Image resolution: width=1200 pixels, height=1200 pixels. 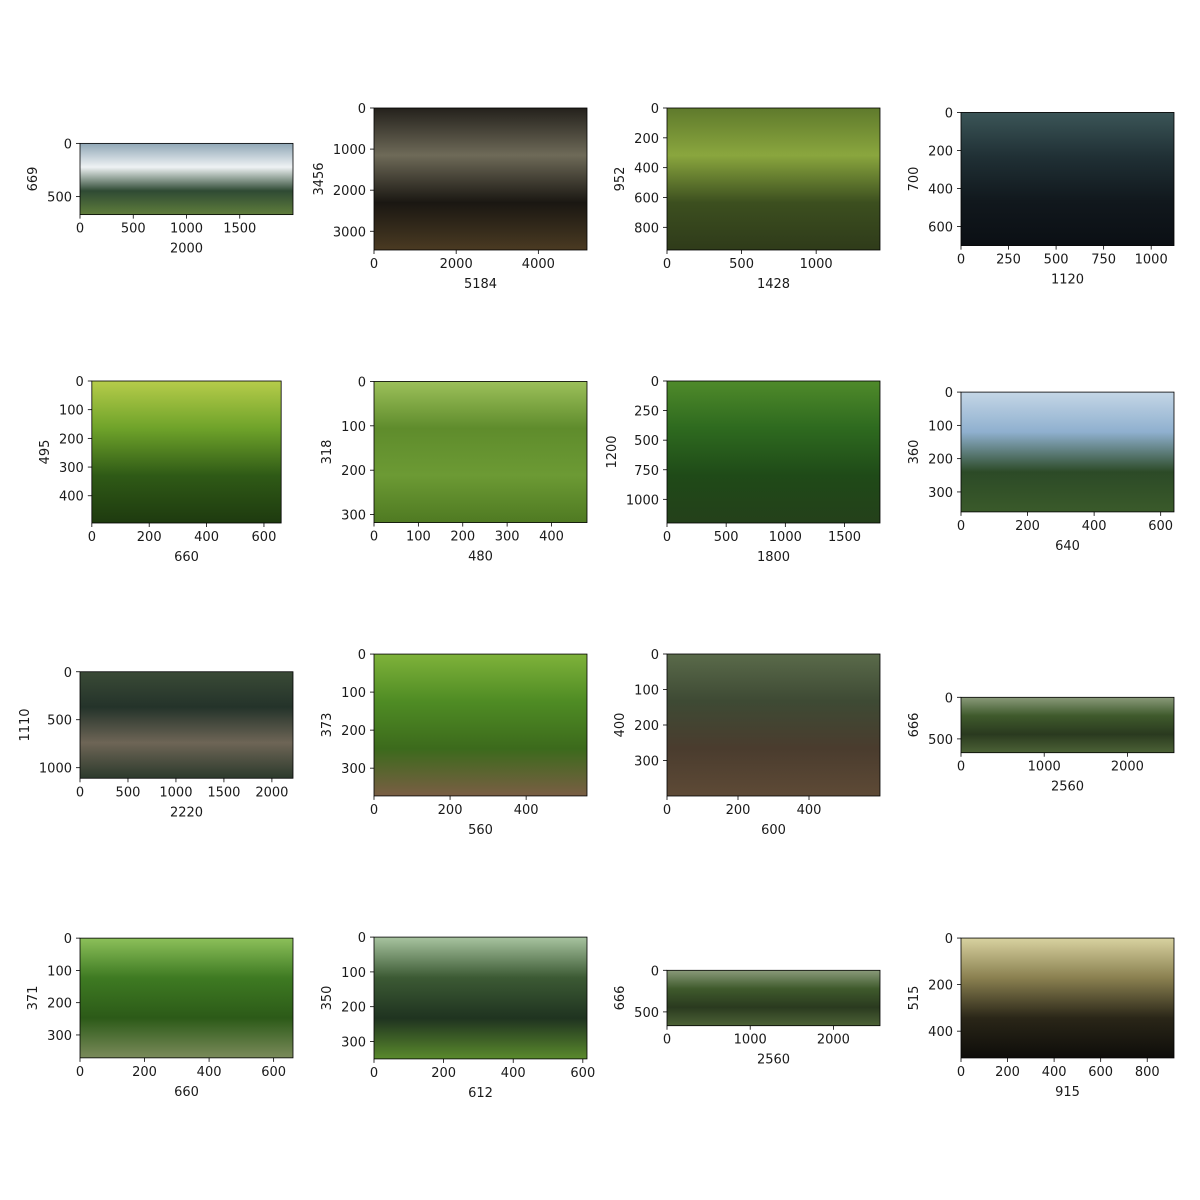 What do you see at coordinates (642, 500) in the screenshot?
I see `y-tick-label: 1000` at bounding box center [642, 500].